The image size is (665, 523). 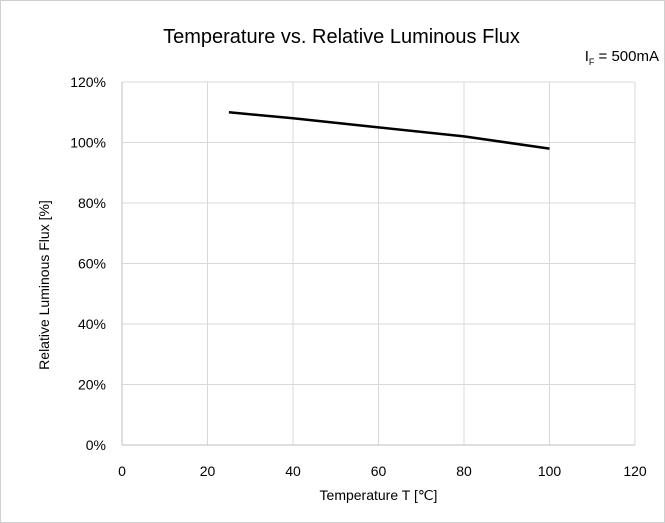 I want to click on y-tick-label: 100%, so click(x=88, y=143).